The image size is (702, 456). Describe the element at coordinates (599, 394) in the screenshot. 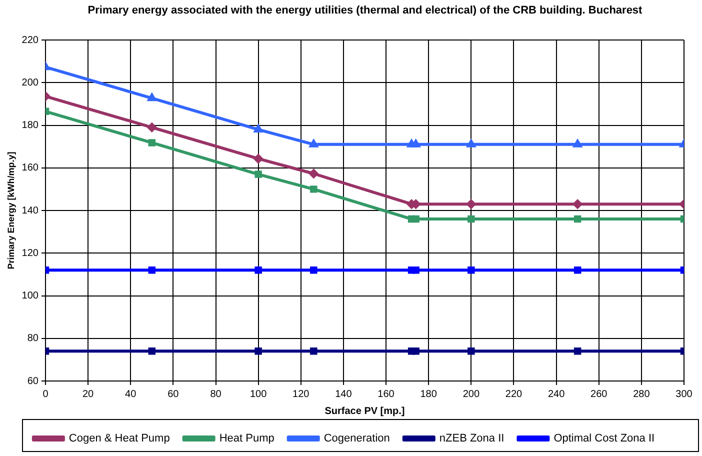

I see `x-tick-label: 260` at that location.